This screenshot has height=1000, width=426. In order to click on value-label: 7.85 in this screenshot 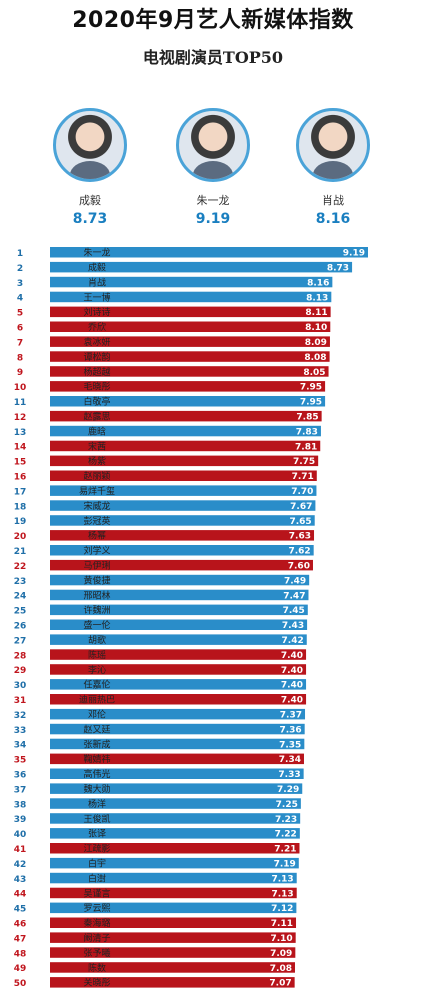, I will do `click(307, 418)`.